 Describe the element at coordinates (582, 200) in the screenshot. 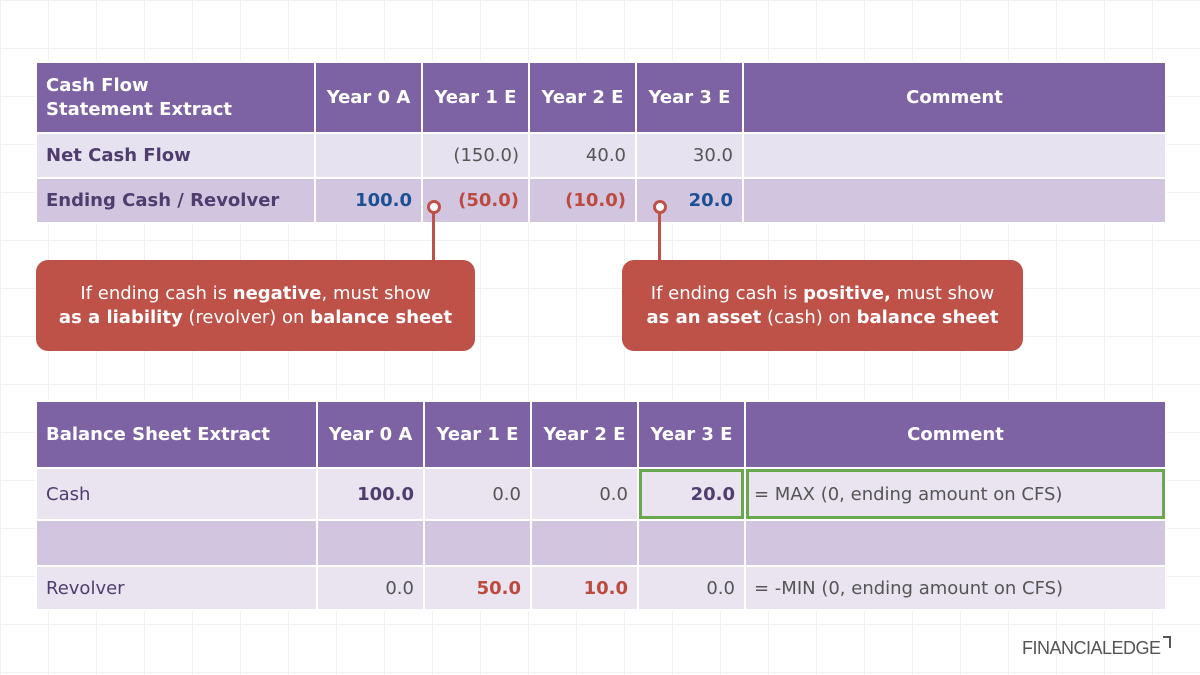

I see `cell-value: (10.0)` at that location.